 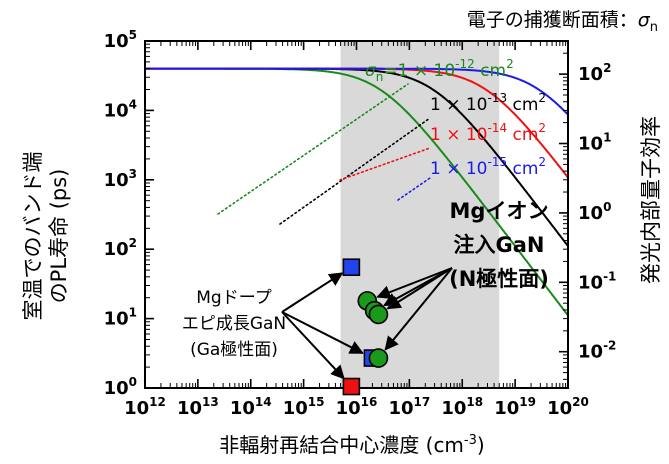 I want to click on y-right-tick-label-exponent: 0, so click(x=607, y=207).